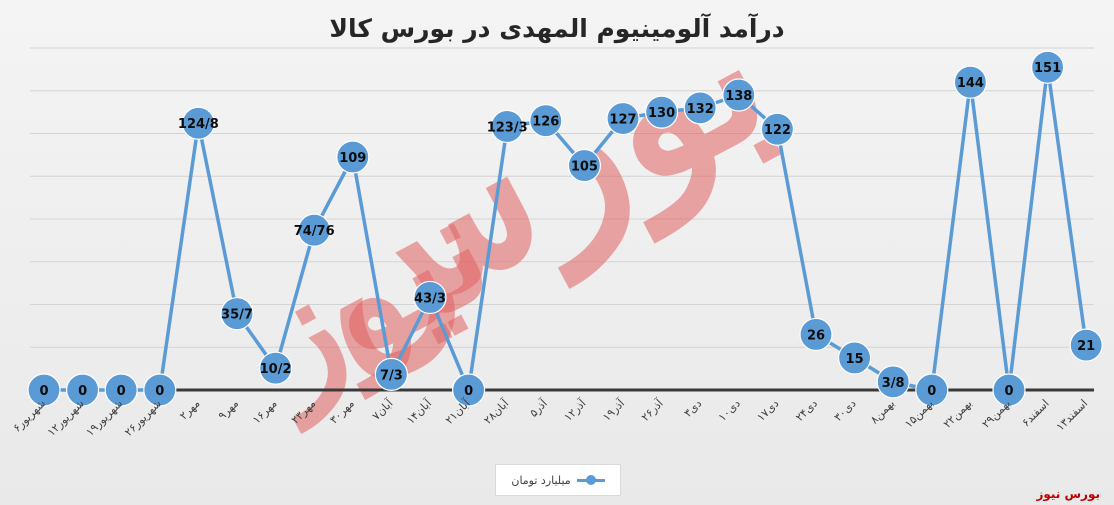 The image size is (1114, 505). I want to click on data-label: 35/7, so click(237, 315).